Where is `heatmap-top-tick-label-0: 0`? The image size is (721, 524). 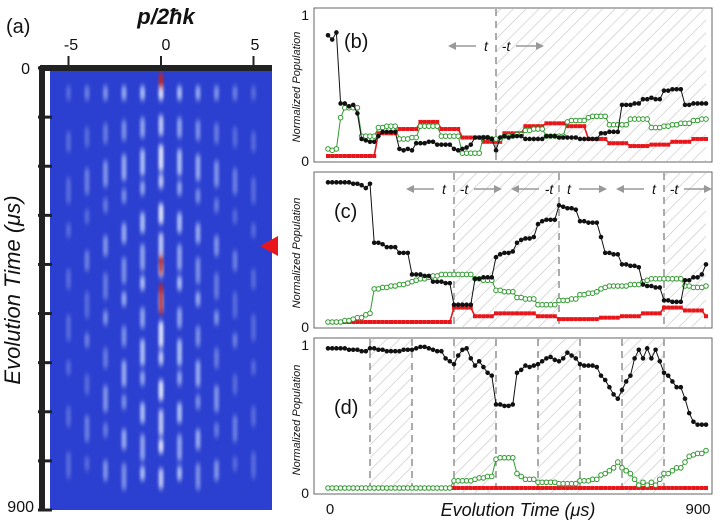
heatmap-top-tick-label-0: 0 is located at coordinates (166, 45).